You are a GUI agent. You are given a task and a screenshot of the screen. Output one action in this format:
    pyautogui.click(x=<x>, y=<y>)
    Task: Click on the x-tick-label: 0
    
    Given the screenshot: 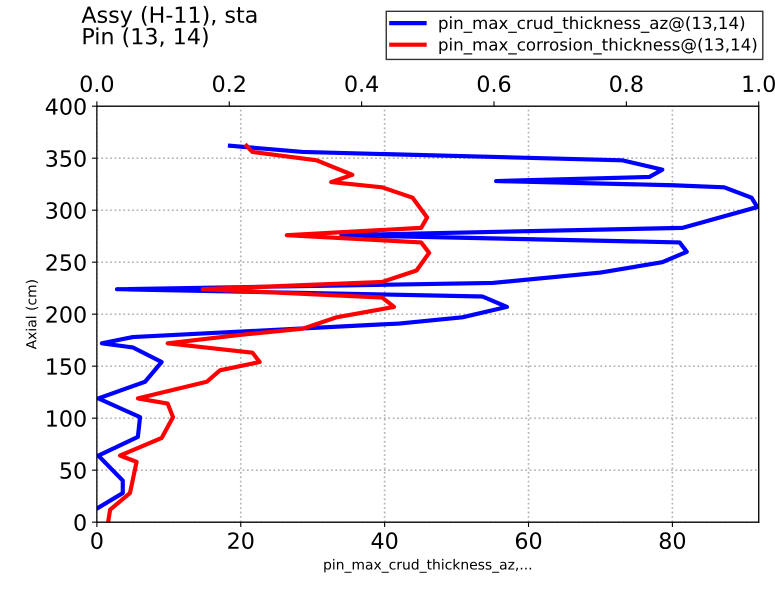 What is the action you would take?
    pyautogui.click(x=96, y=541)
    